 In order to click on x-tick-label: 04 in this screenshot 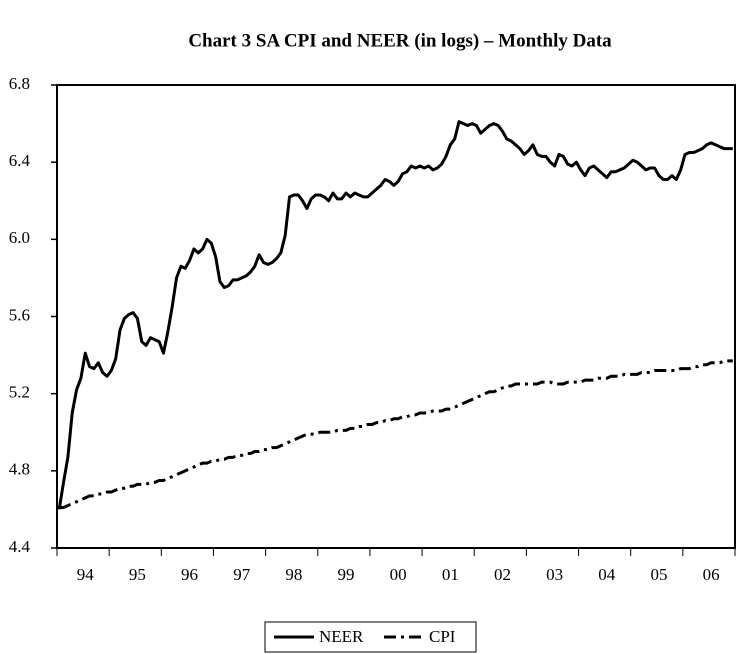, I will do `click(607, 574)`.